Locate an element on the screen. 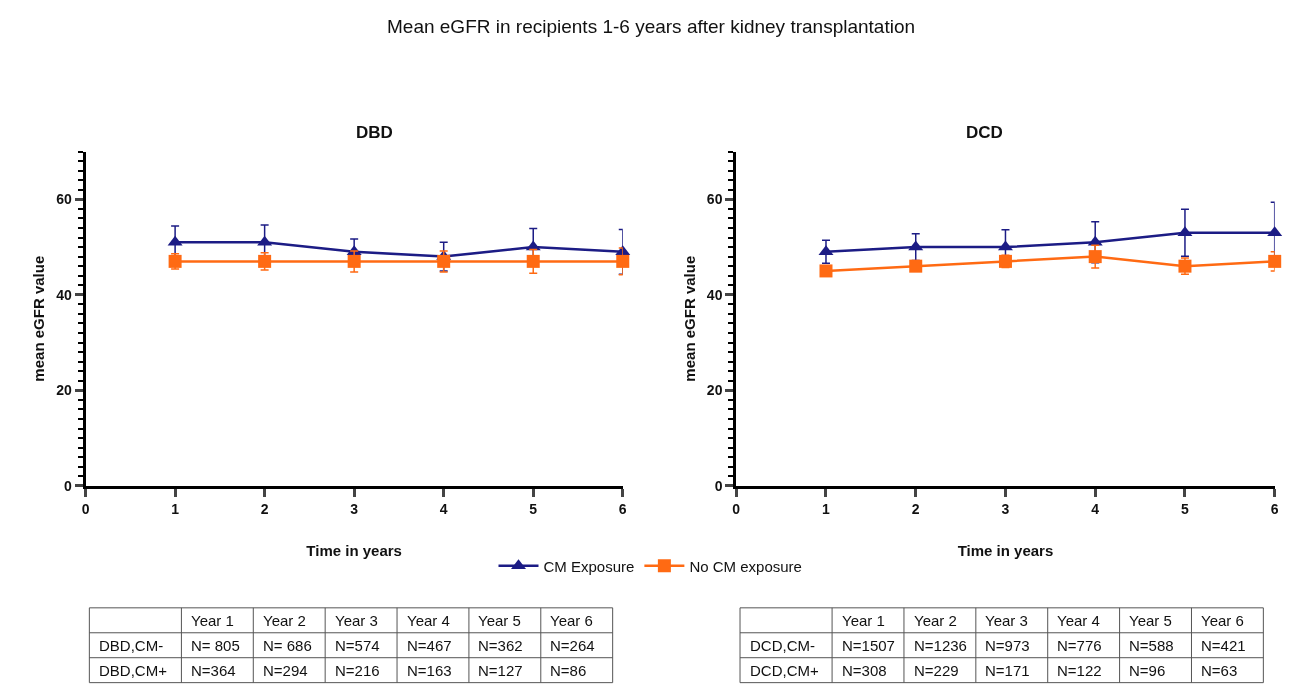  text: N=362 is located at coordinates (500, 645).